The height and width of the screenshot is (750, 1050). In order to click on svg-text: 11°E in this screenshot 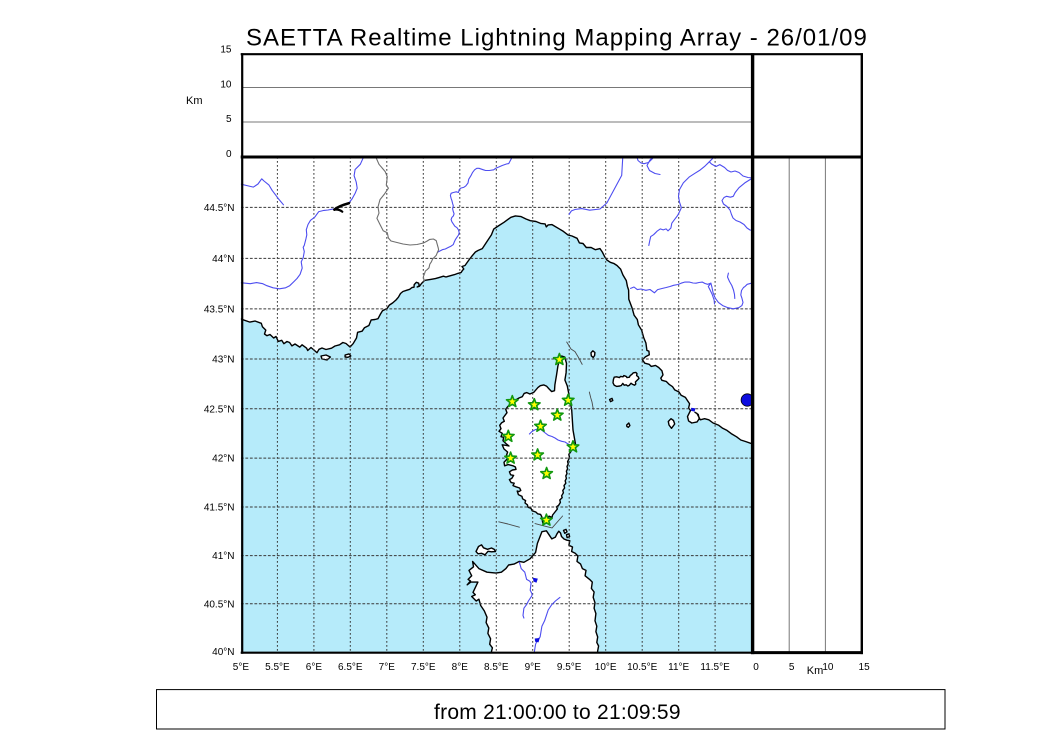, I will do `click(678, 667)`.